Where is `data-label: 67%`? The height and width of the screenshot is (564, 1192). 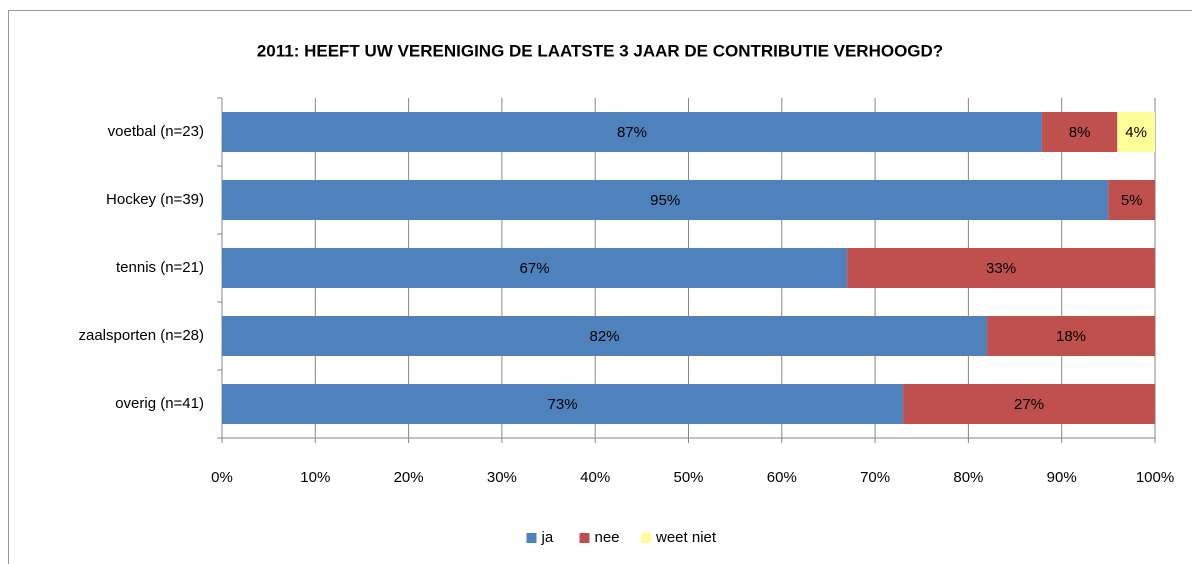 data-label: 67% is located at coordinates (535, 268).